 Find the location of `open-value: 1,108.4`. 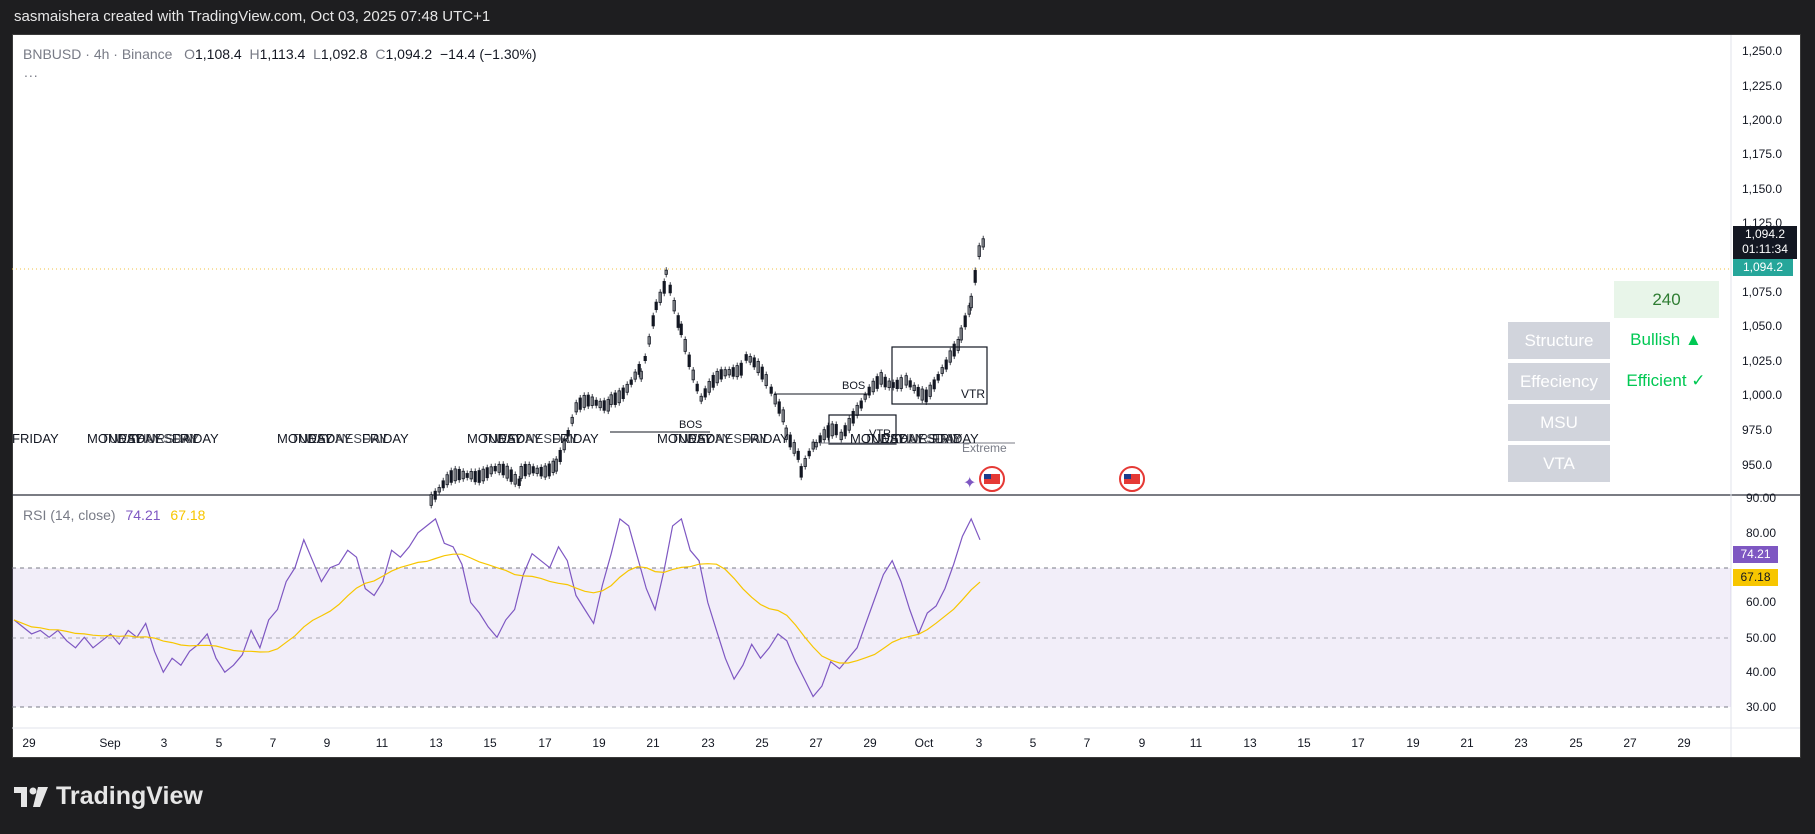

open-value: 1,108.4 is located at coordinates (218, 54).